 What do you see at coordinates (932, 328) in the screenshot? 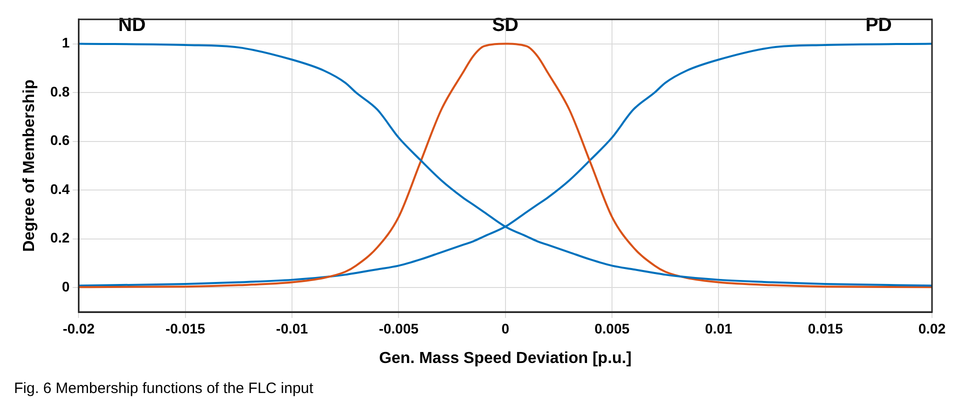
I see `x-tick-label: 0.02` at bounding box center [932, 328].